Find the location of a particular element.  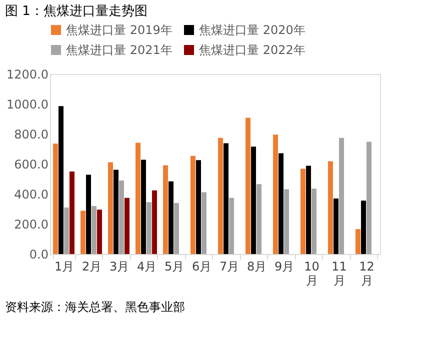

legend-label: 焦煤进口量 2022年 is located at coordinates (252, 50).